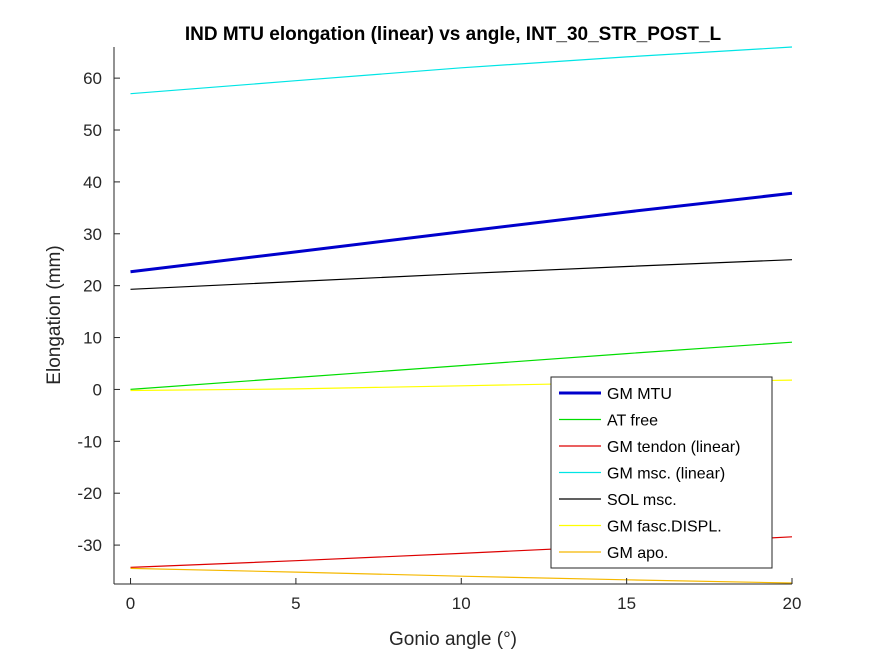 This screenshot has width=875, height=656. I want to click on y-tick-label: 30, so click(92, 234).